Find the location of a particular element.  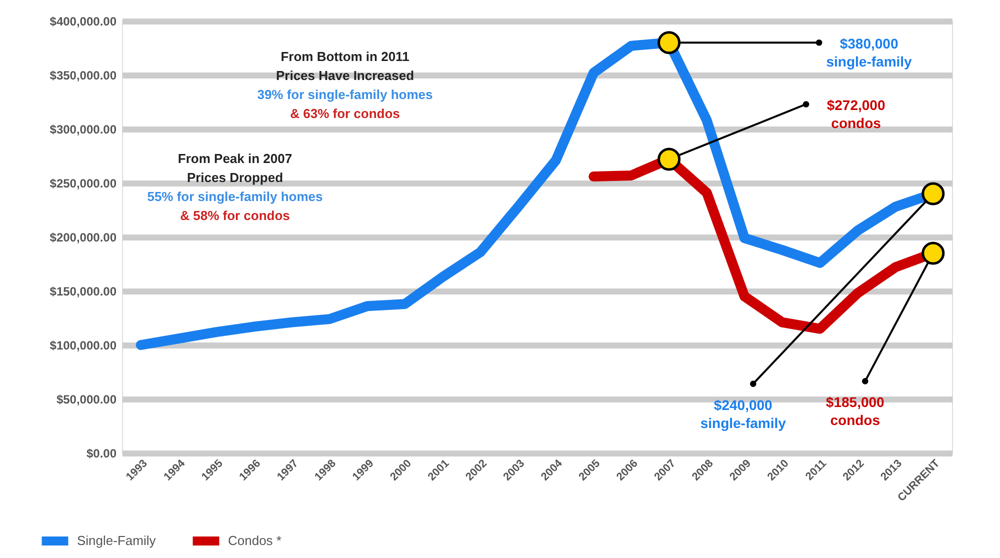

y-tick-label: $250,000.00 is located at coordinates (83, 183).